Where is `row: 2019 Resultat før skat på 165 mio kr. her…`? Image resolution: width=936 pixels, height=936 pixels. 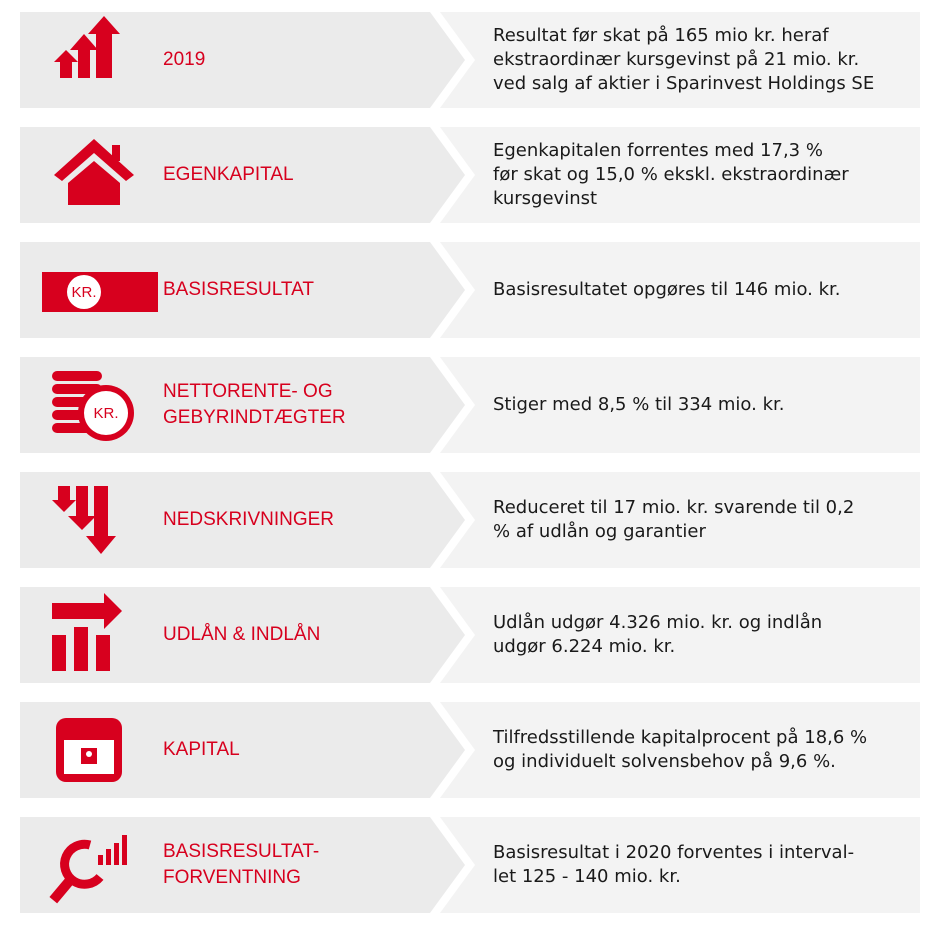 row: 2019 Resultat før skat på 165 mio kr. her… is located at coordinates (470, 60).